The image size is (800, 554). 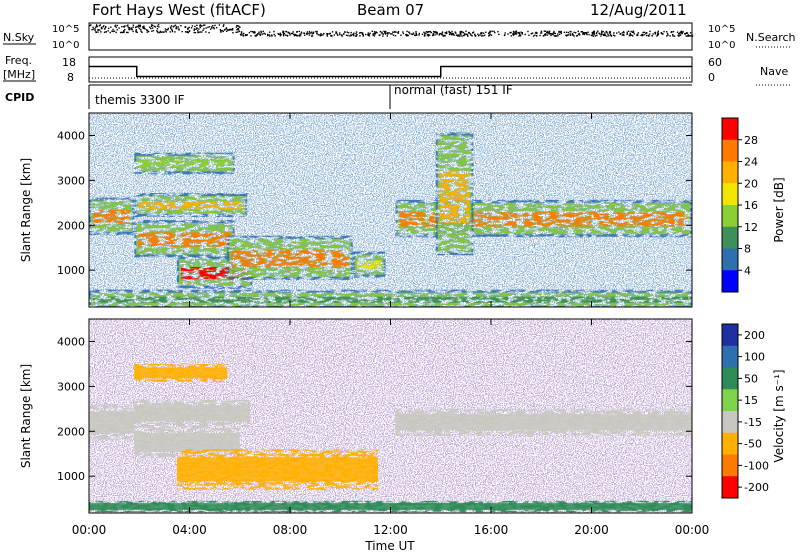 I want to click on velocity-colorbar-tick-label: -200, so click(x=756, y=487).